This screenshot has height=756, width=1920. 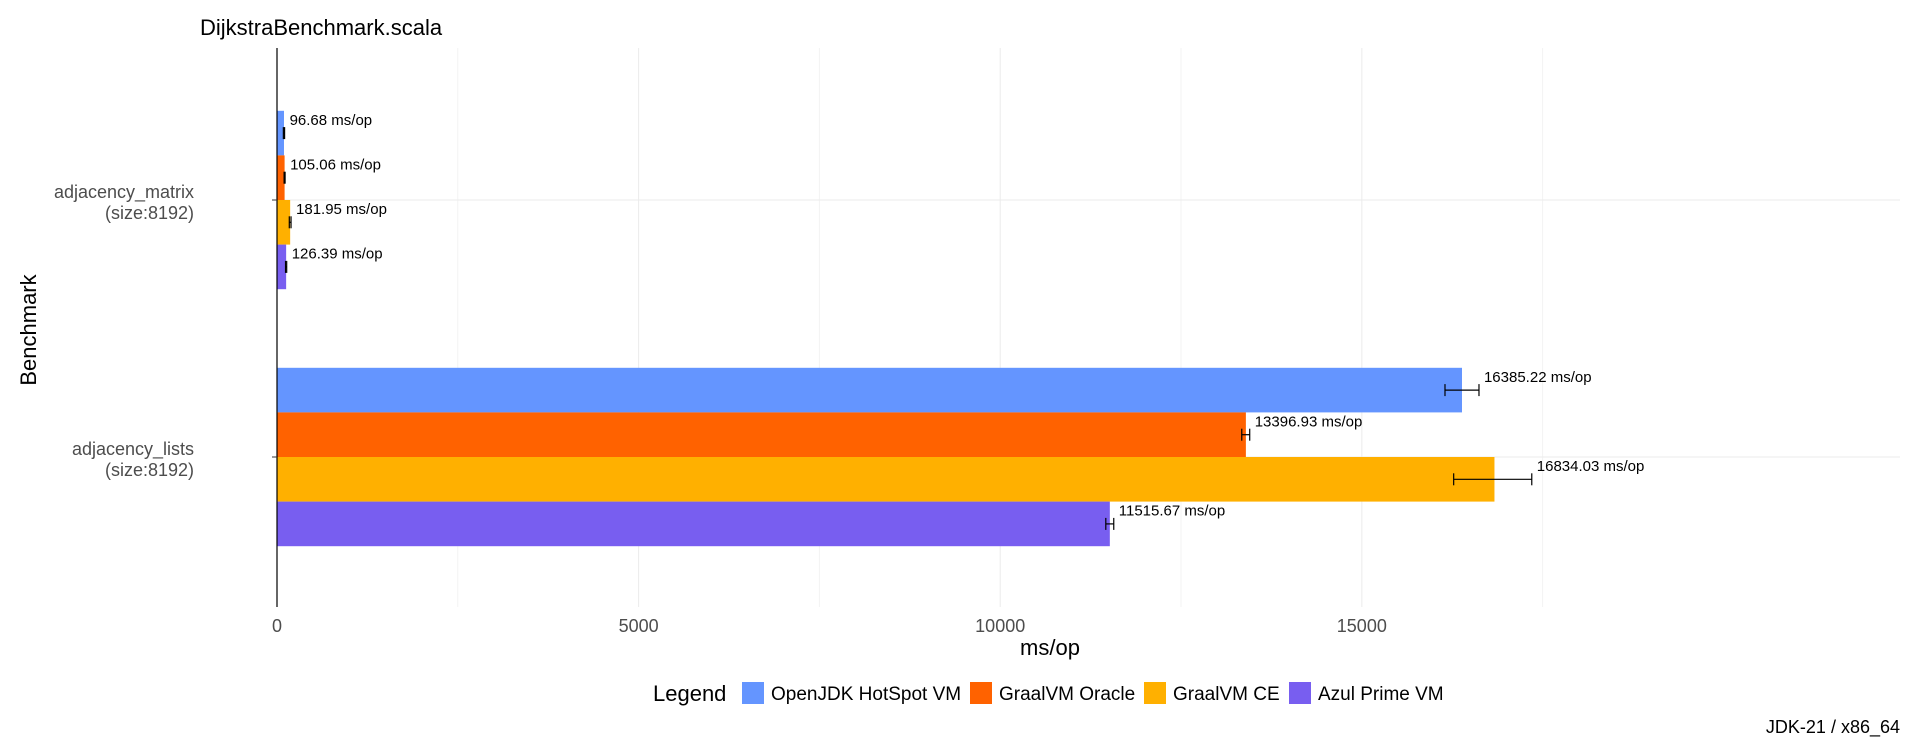 What do you see at coordinates (1833, 727) in the screenshot?
I see `chart-caption: JDK-21 / x86_64` at bounding box center [1833, 727].